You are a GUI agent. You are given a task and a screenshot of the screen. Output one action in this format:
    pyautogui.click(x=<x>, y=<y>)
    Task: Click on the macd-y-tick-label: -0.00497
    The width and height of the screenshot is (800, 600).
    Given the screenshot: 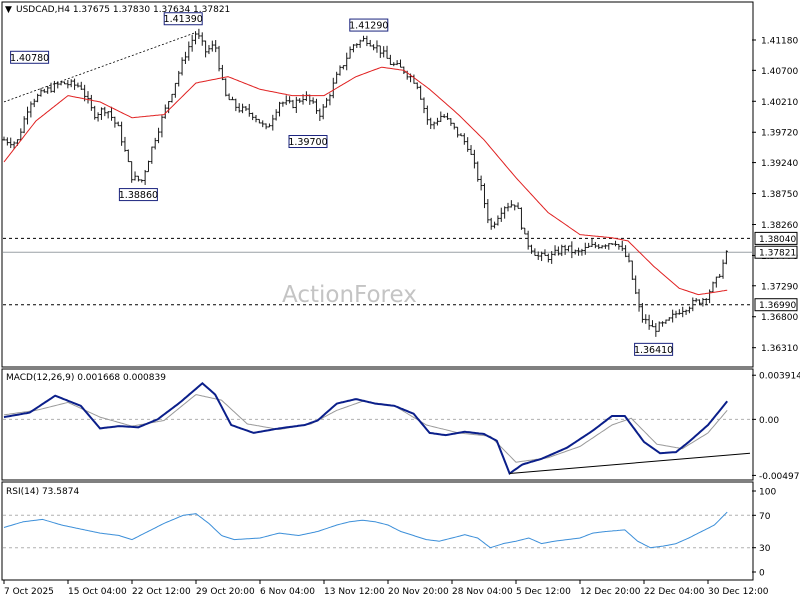 What is the action you would take?
    pyautogui.click(x=779, y=477)
    